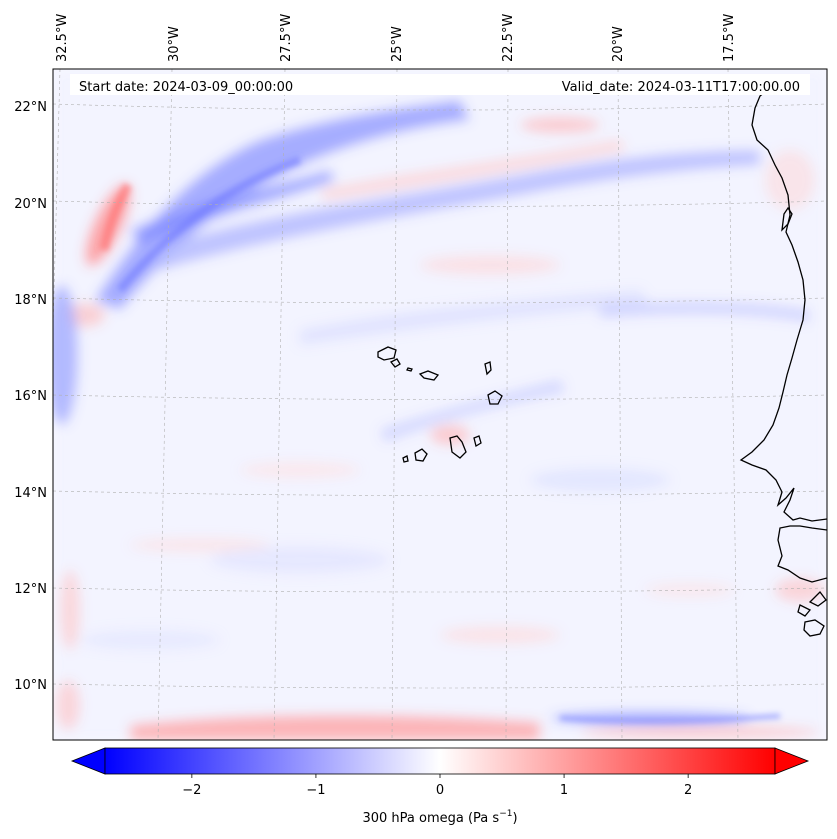 The image size is (837, 839). What do you see at coordinates (495, 397) in the screenshot?
I see `boa-vista-island` at bounding box center [495, 397].